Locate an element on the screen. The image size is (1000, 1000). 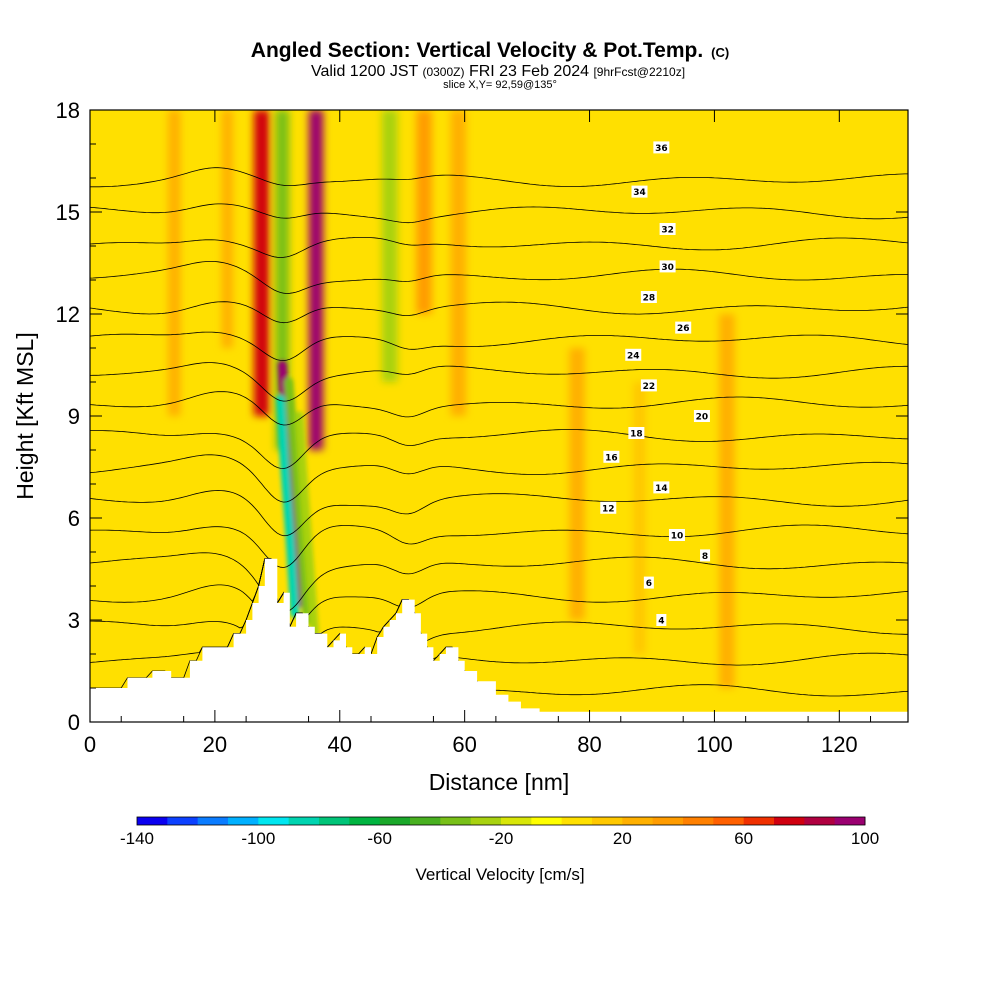
isentrope-label: 20 is located at coordinates (702, 418).